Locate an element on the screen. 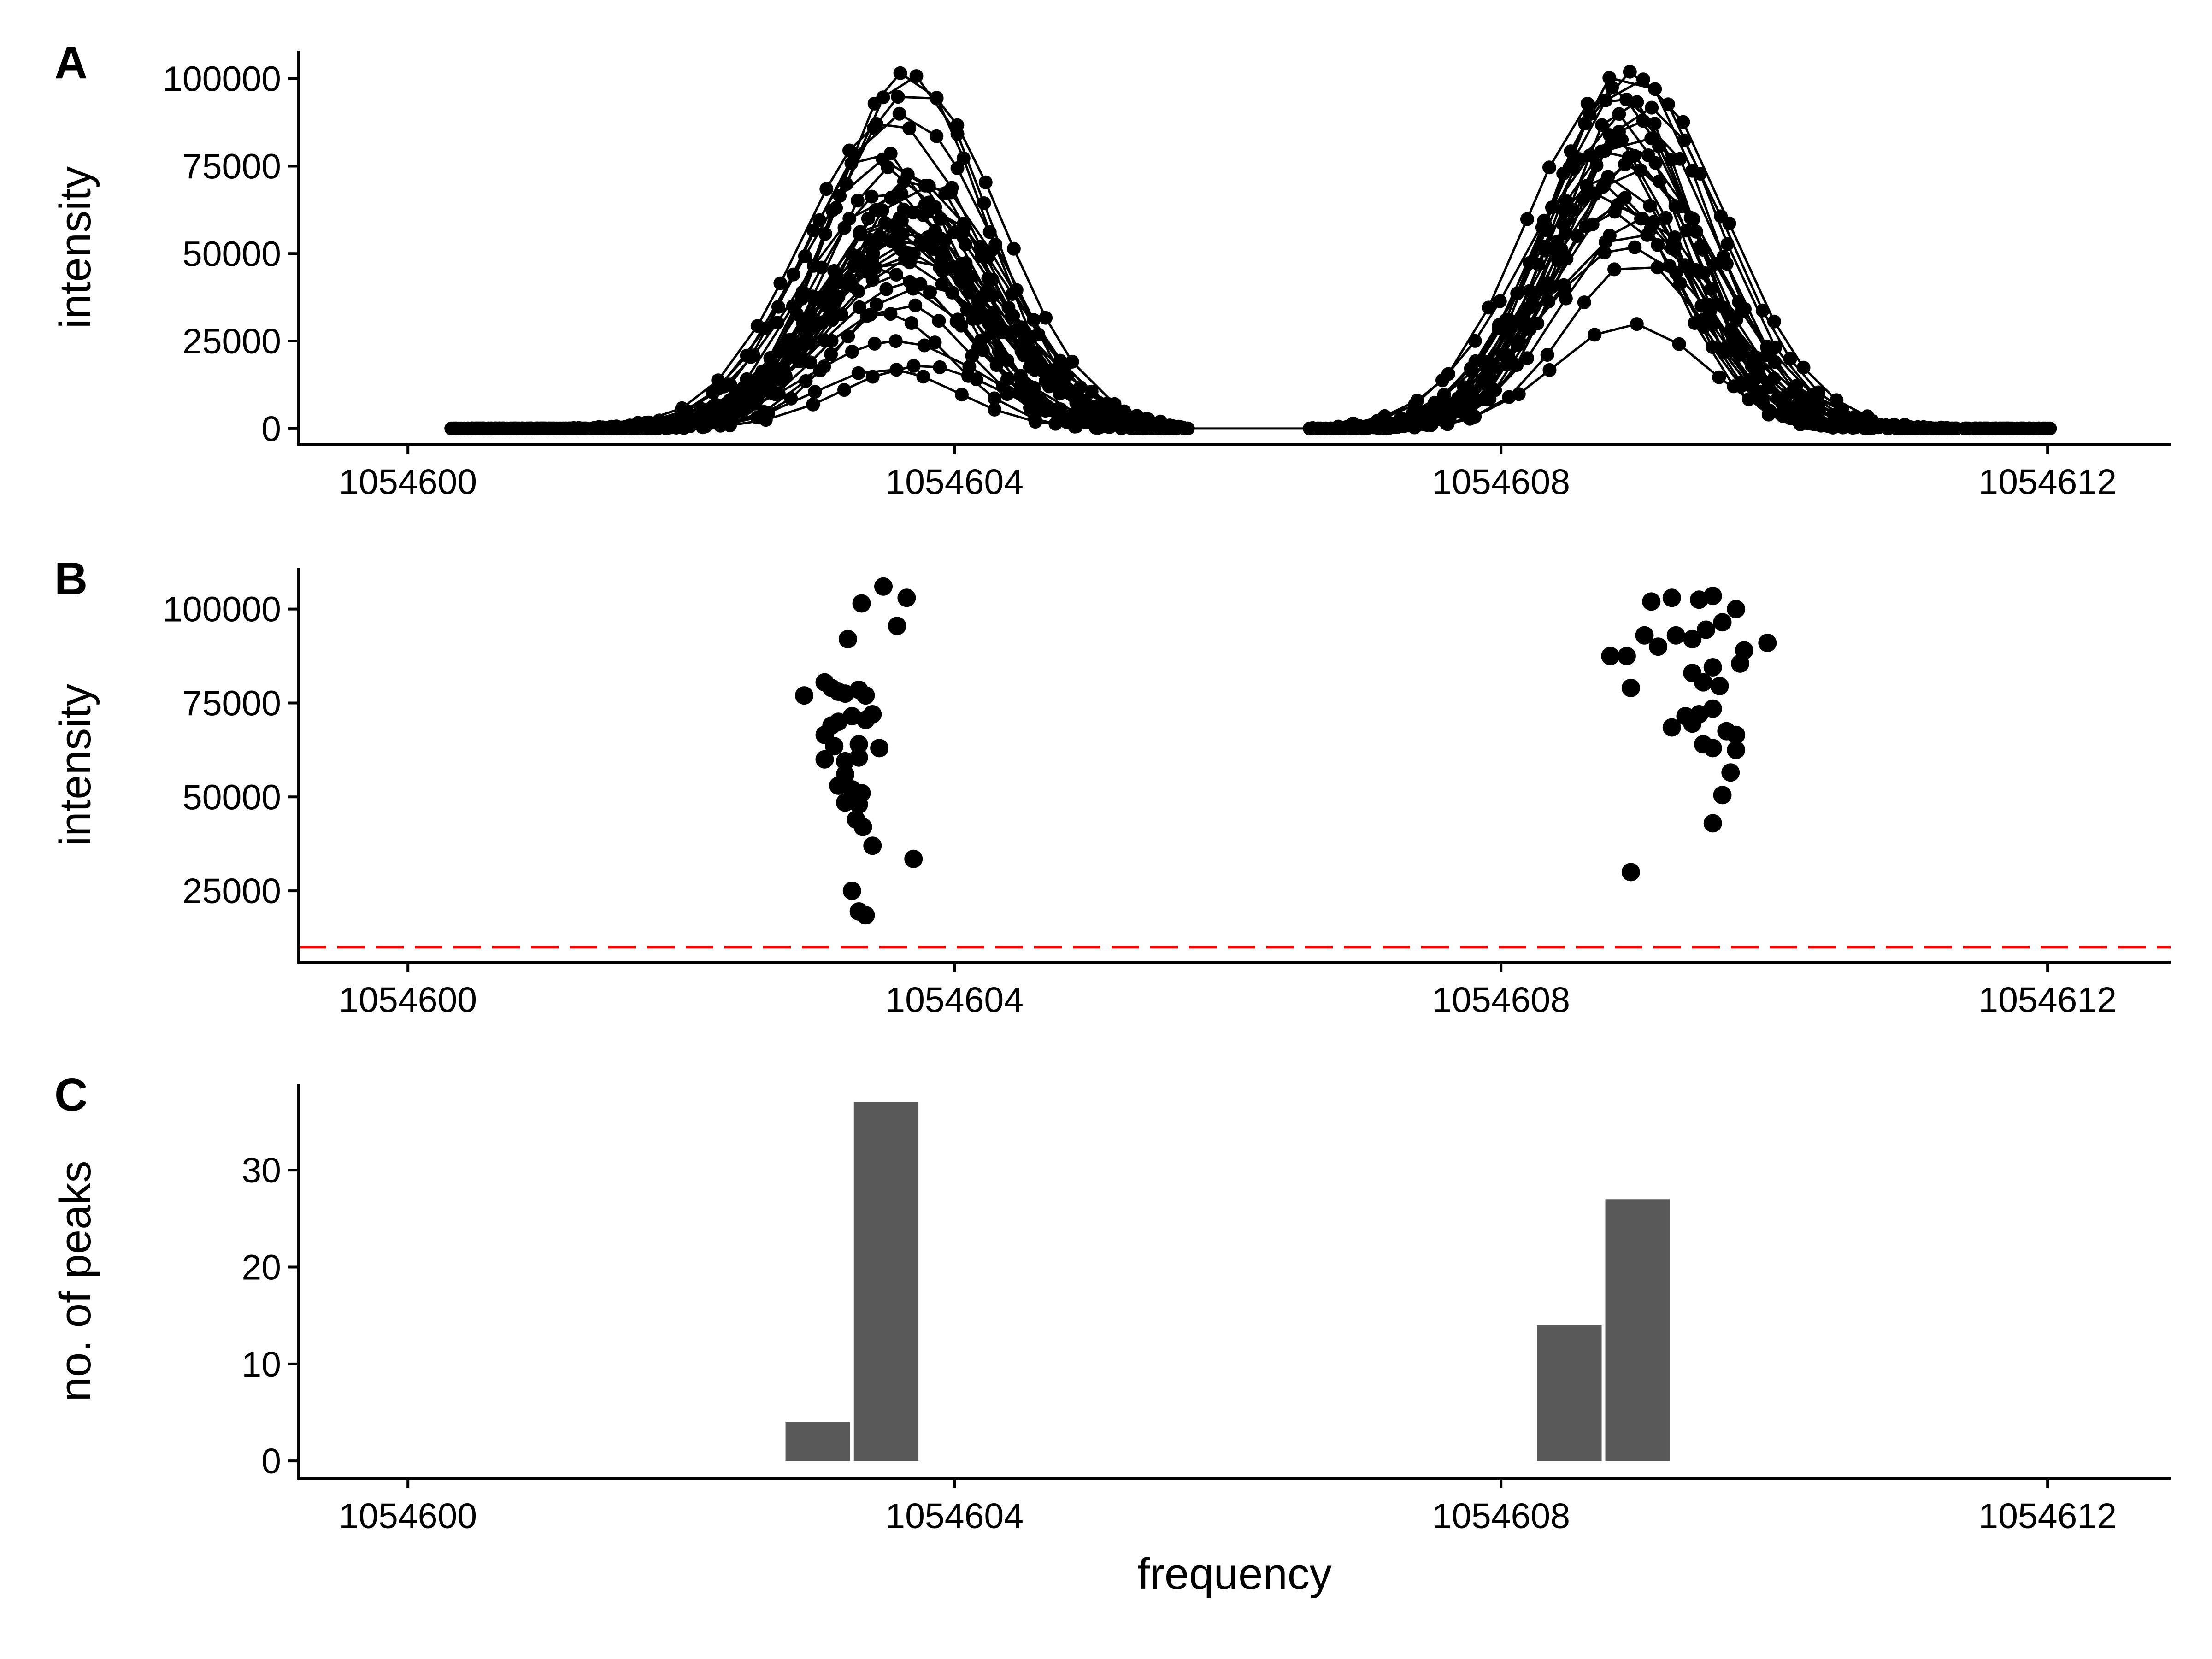  y-tick-label: 30 is located at coordinates (261, 1170).